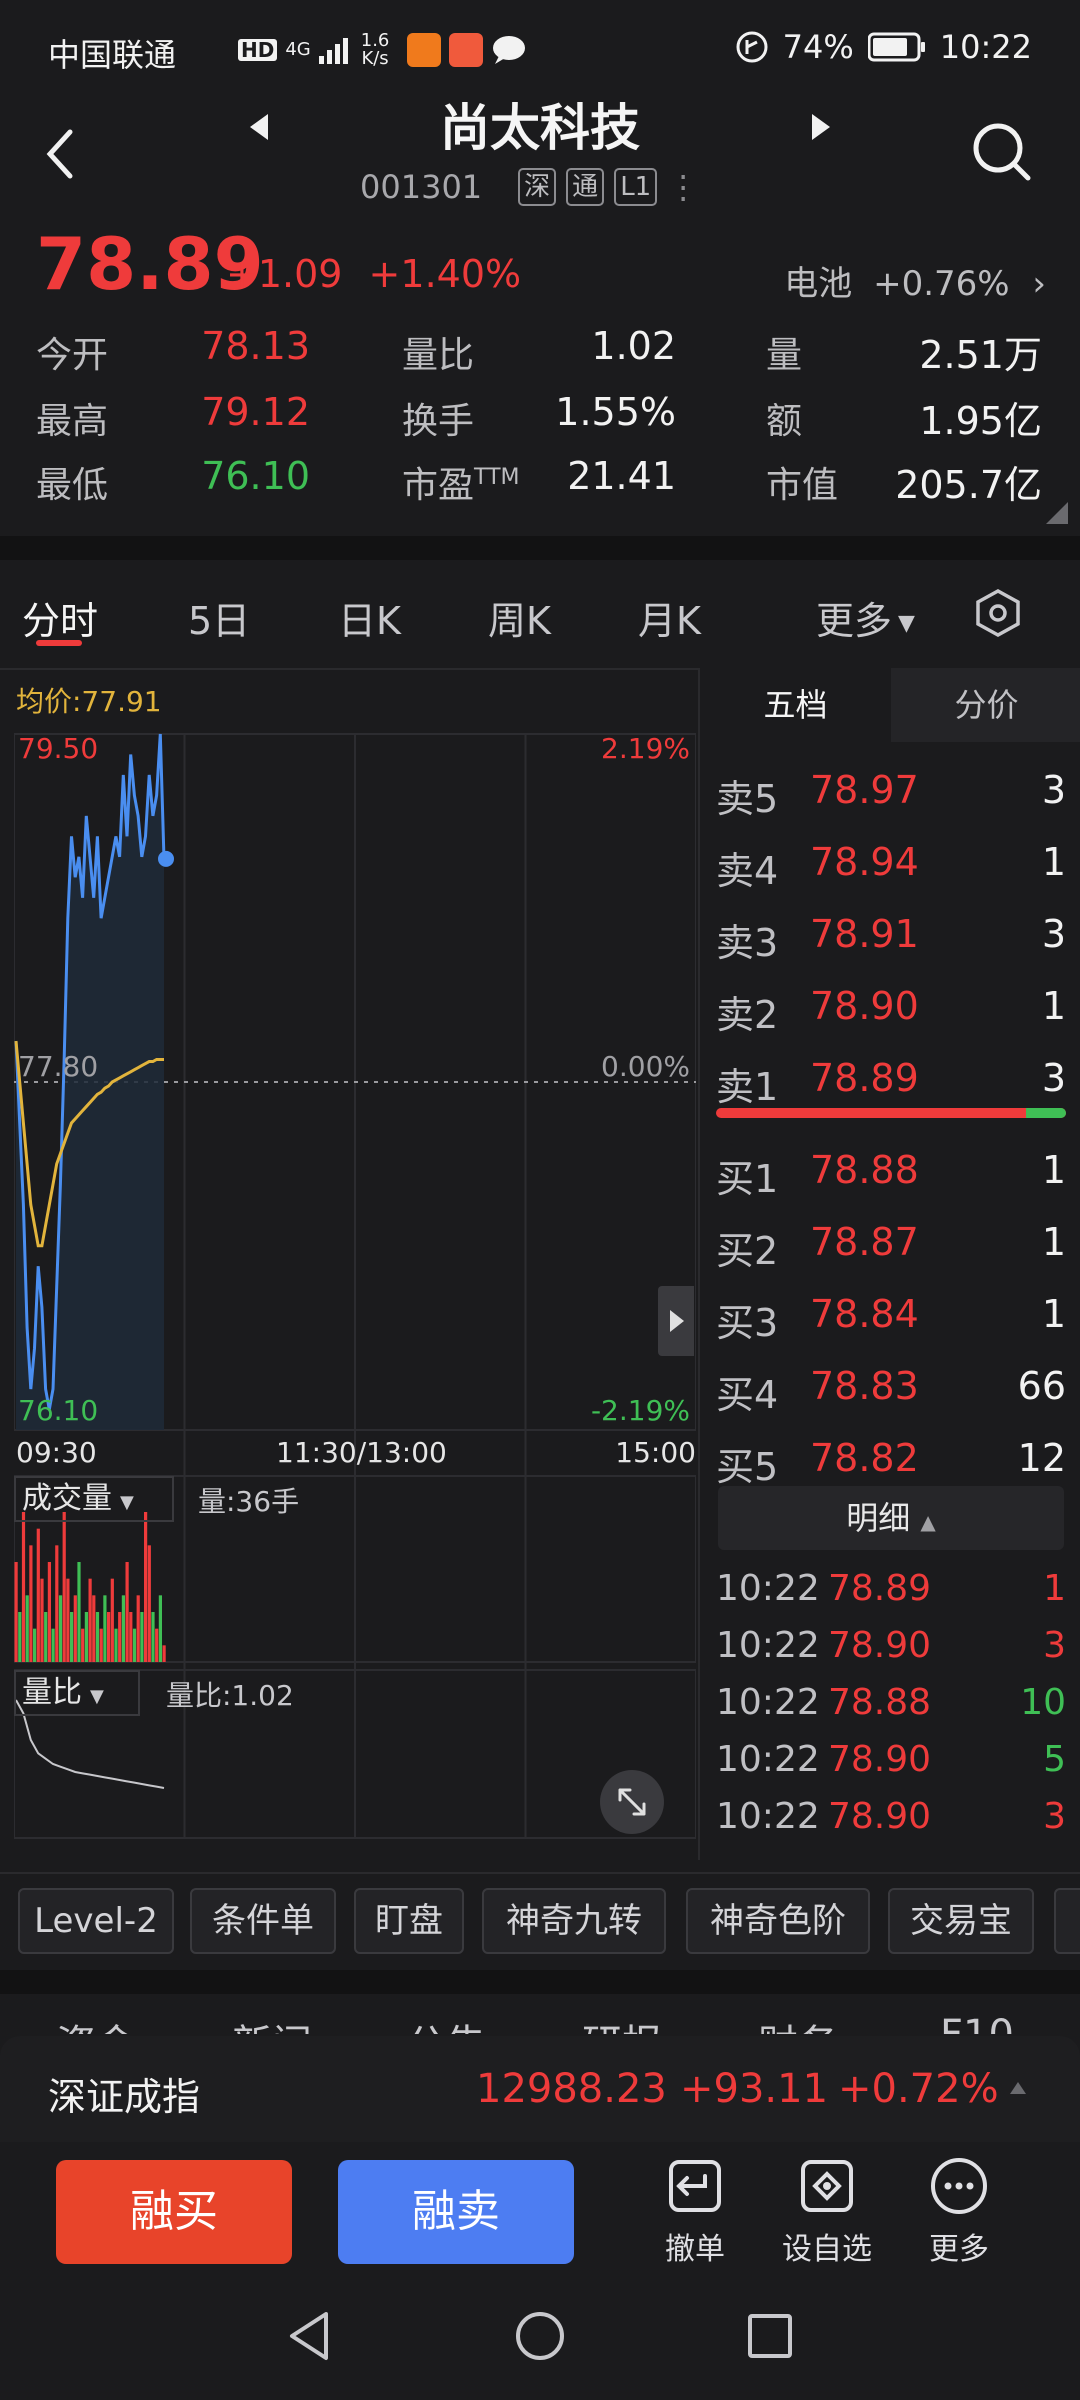  Describe the element at coordinates (446, 2023) in the screenshot. I see `tab-announcements: 公告` at that location.